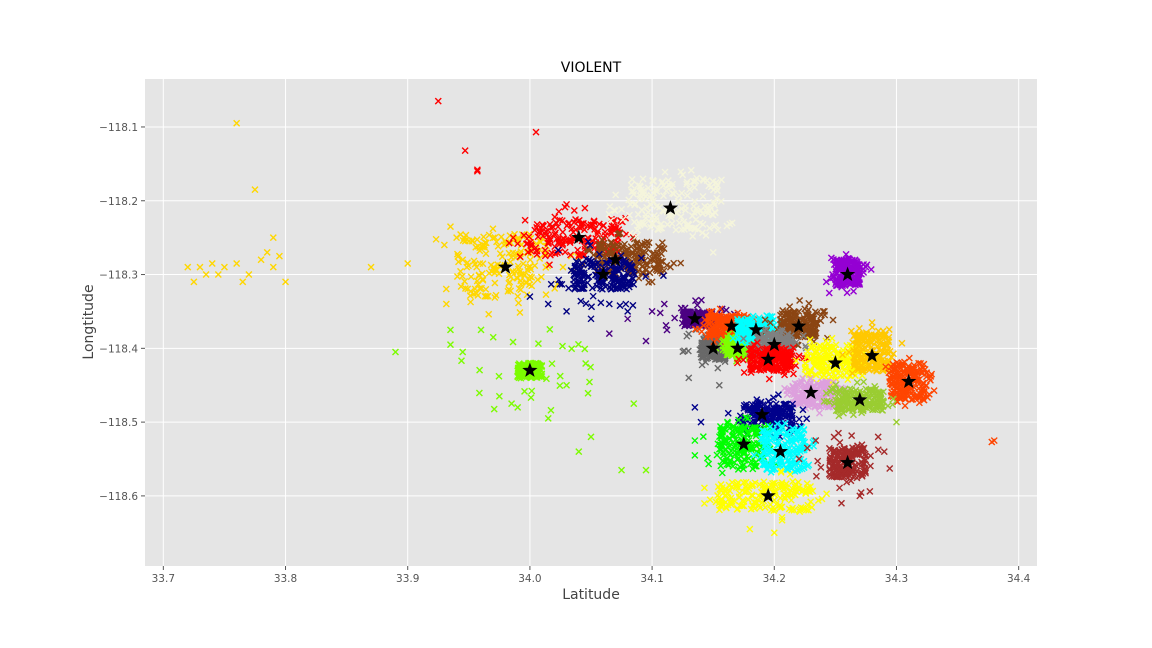  I want to click on x-tick-label: 34.4, so click(1019, 579).